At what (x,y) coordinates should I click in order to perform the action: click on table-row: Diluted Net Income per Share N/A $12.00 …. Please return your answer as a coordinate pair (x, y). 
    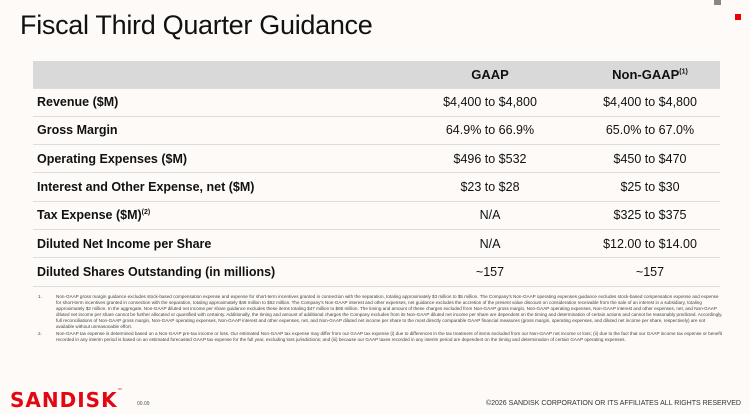
    Looking at the image, I should click on (376, 243).